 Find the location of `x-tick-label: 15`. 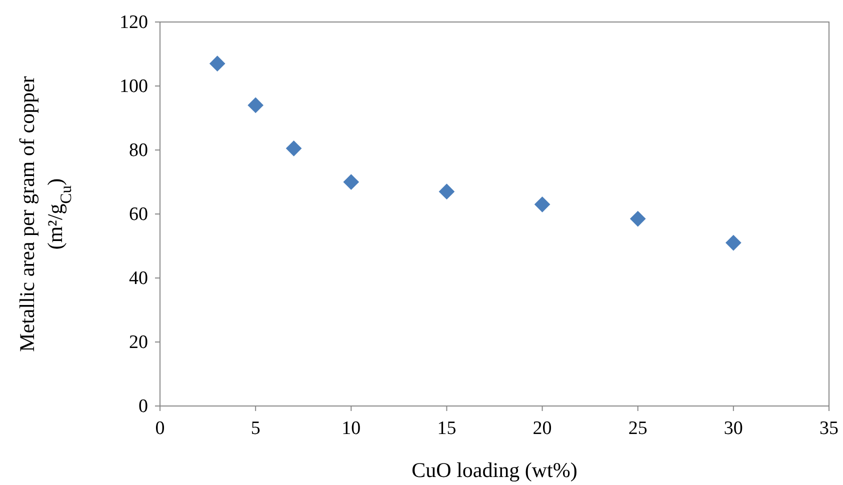

x-tick-label: 15 is located at coordinates (446, 428).